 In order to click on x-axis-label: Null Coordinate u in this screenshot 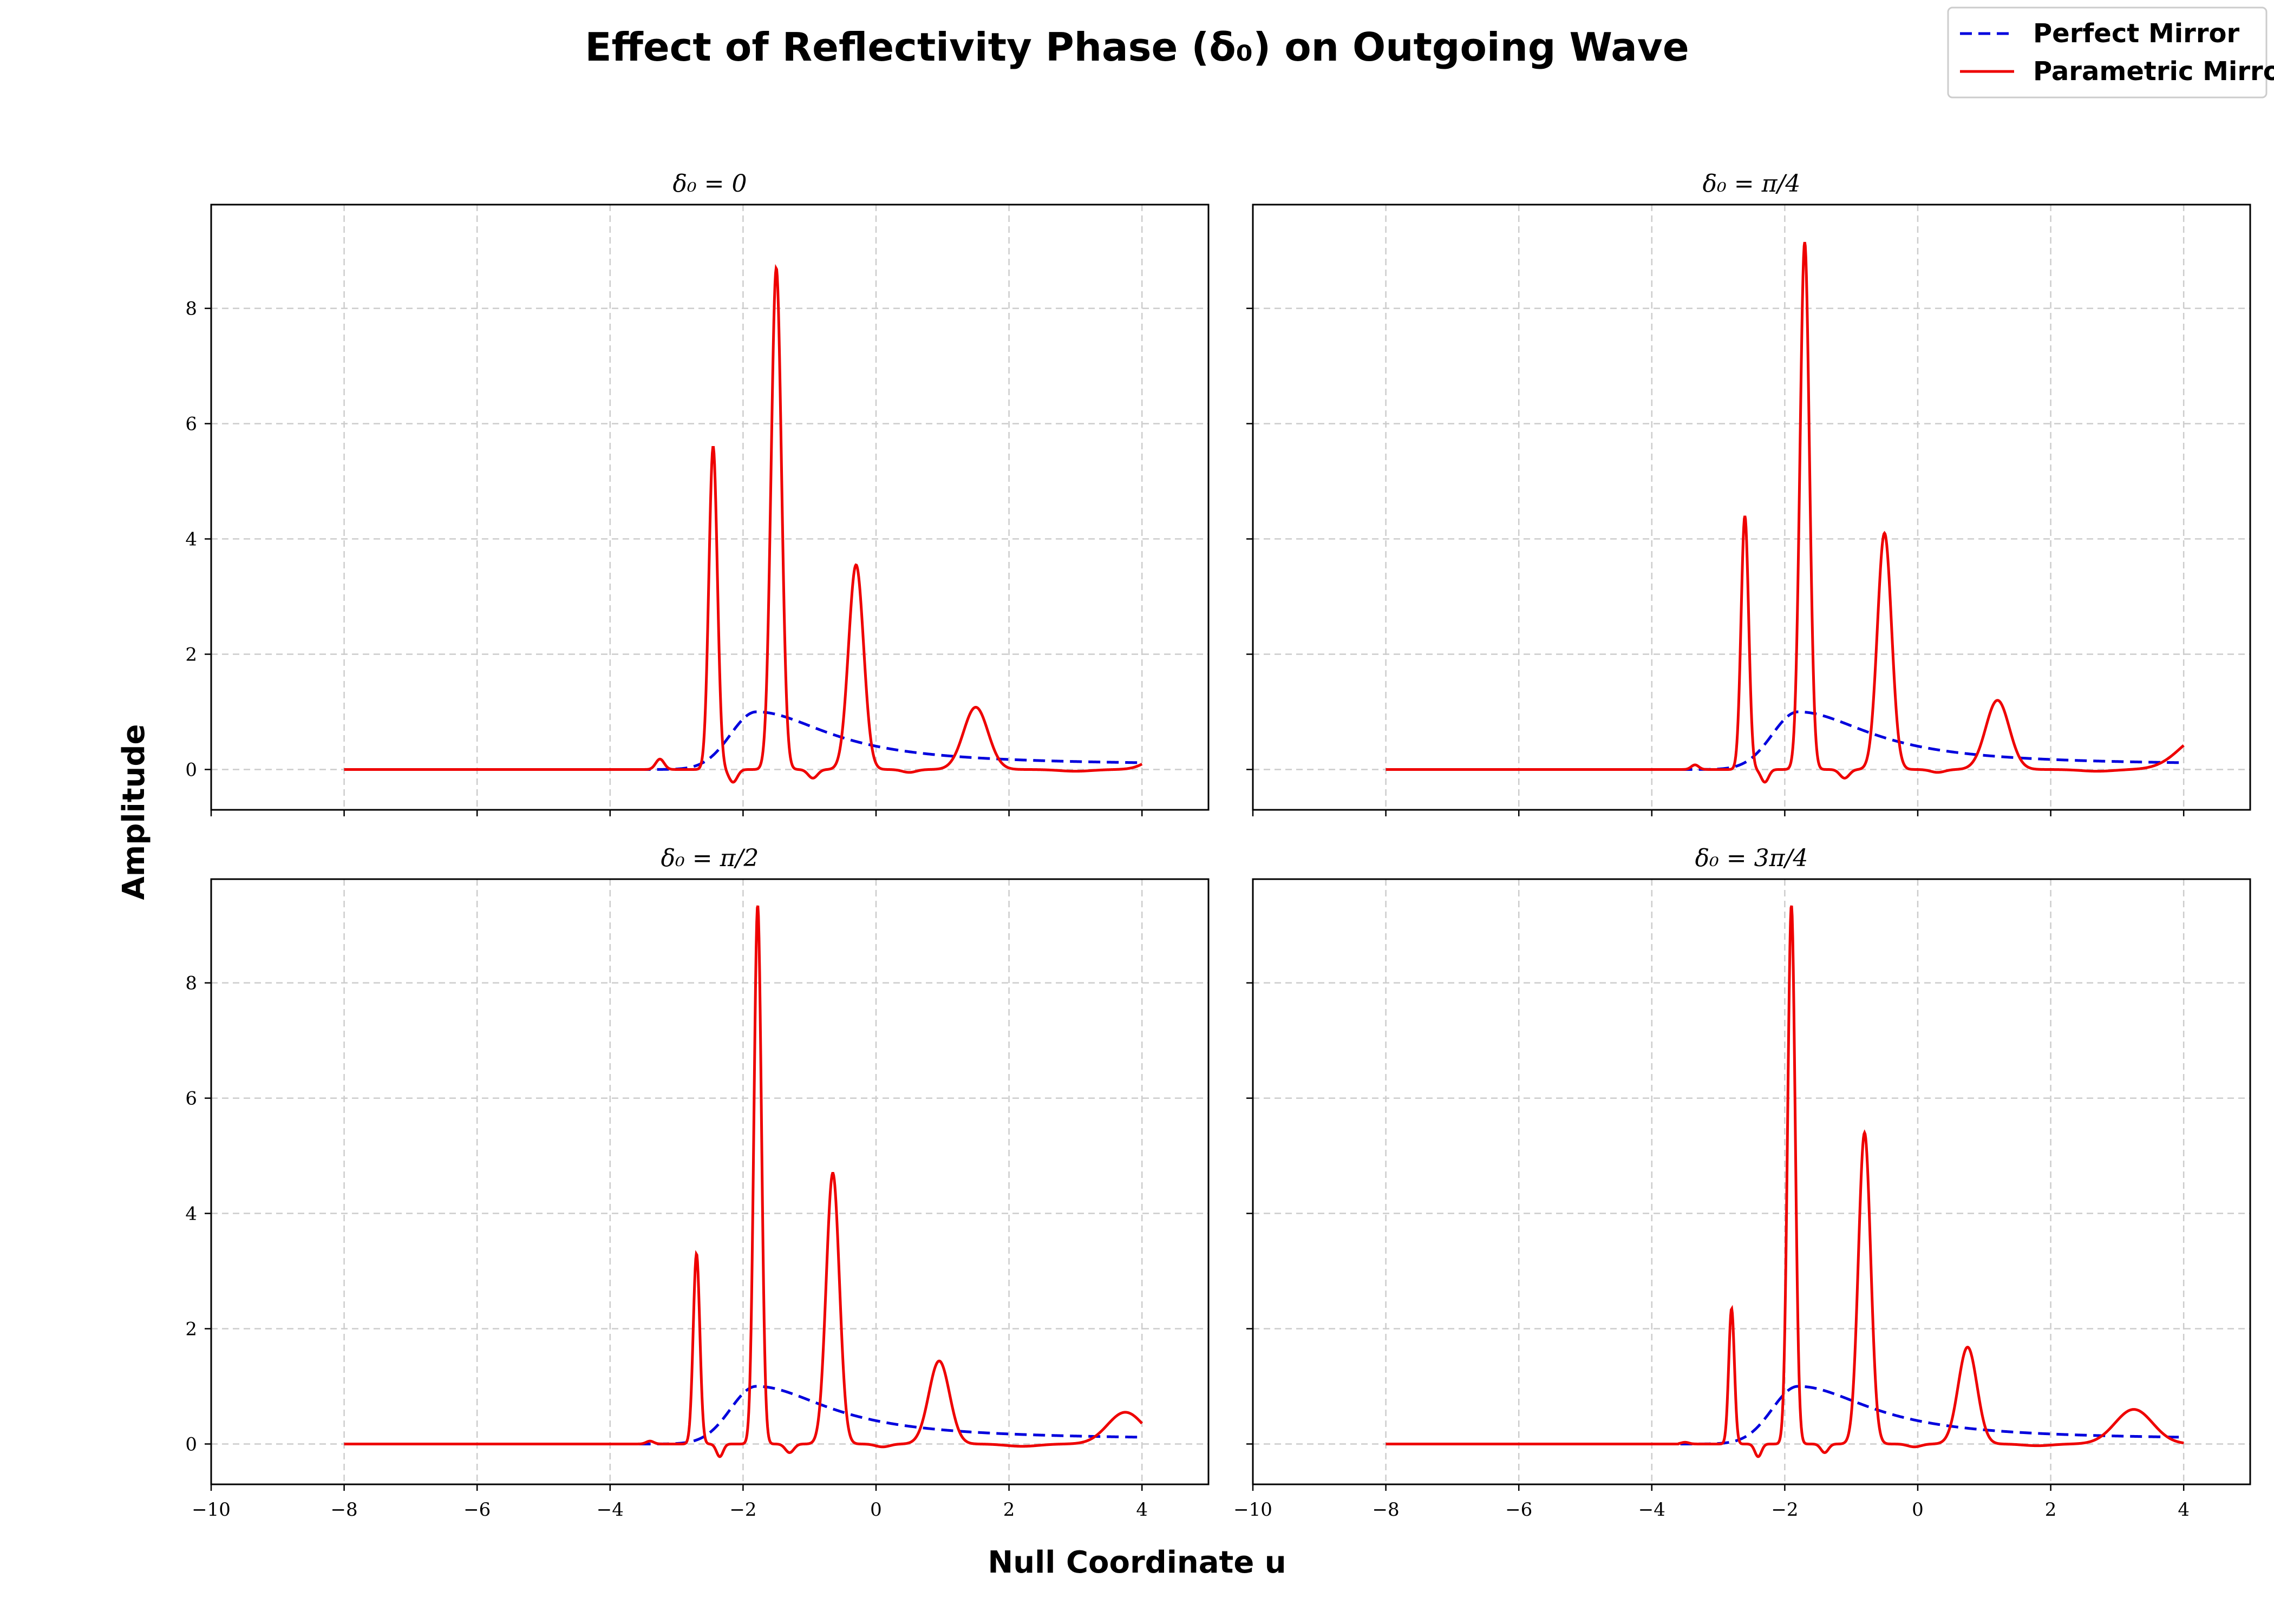, I will do `click(1137, 1562)`.